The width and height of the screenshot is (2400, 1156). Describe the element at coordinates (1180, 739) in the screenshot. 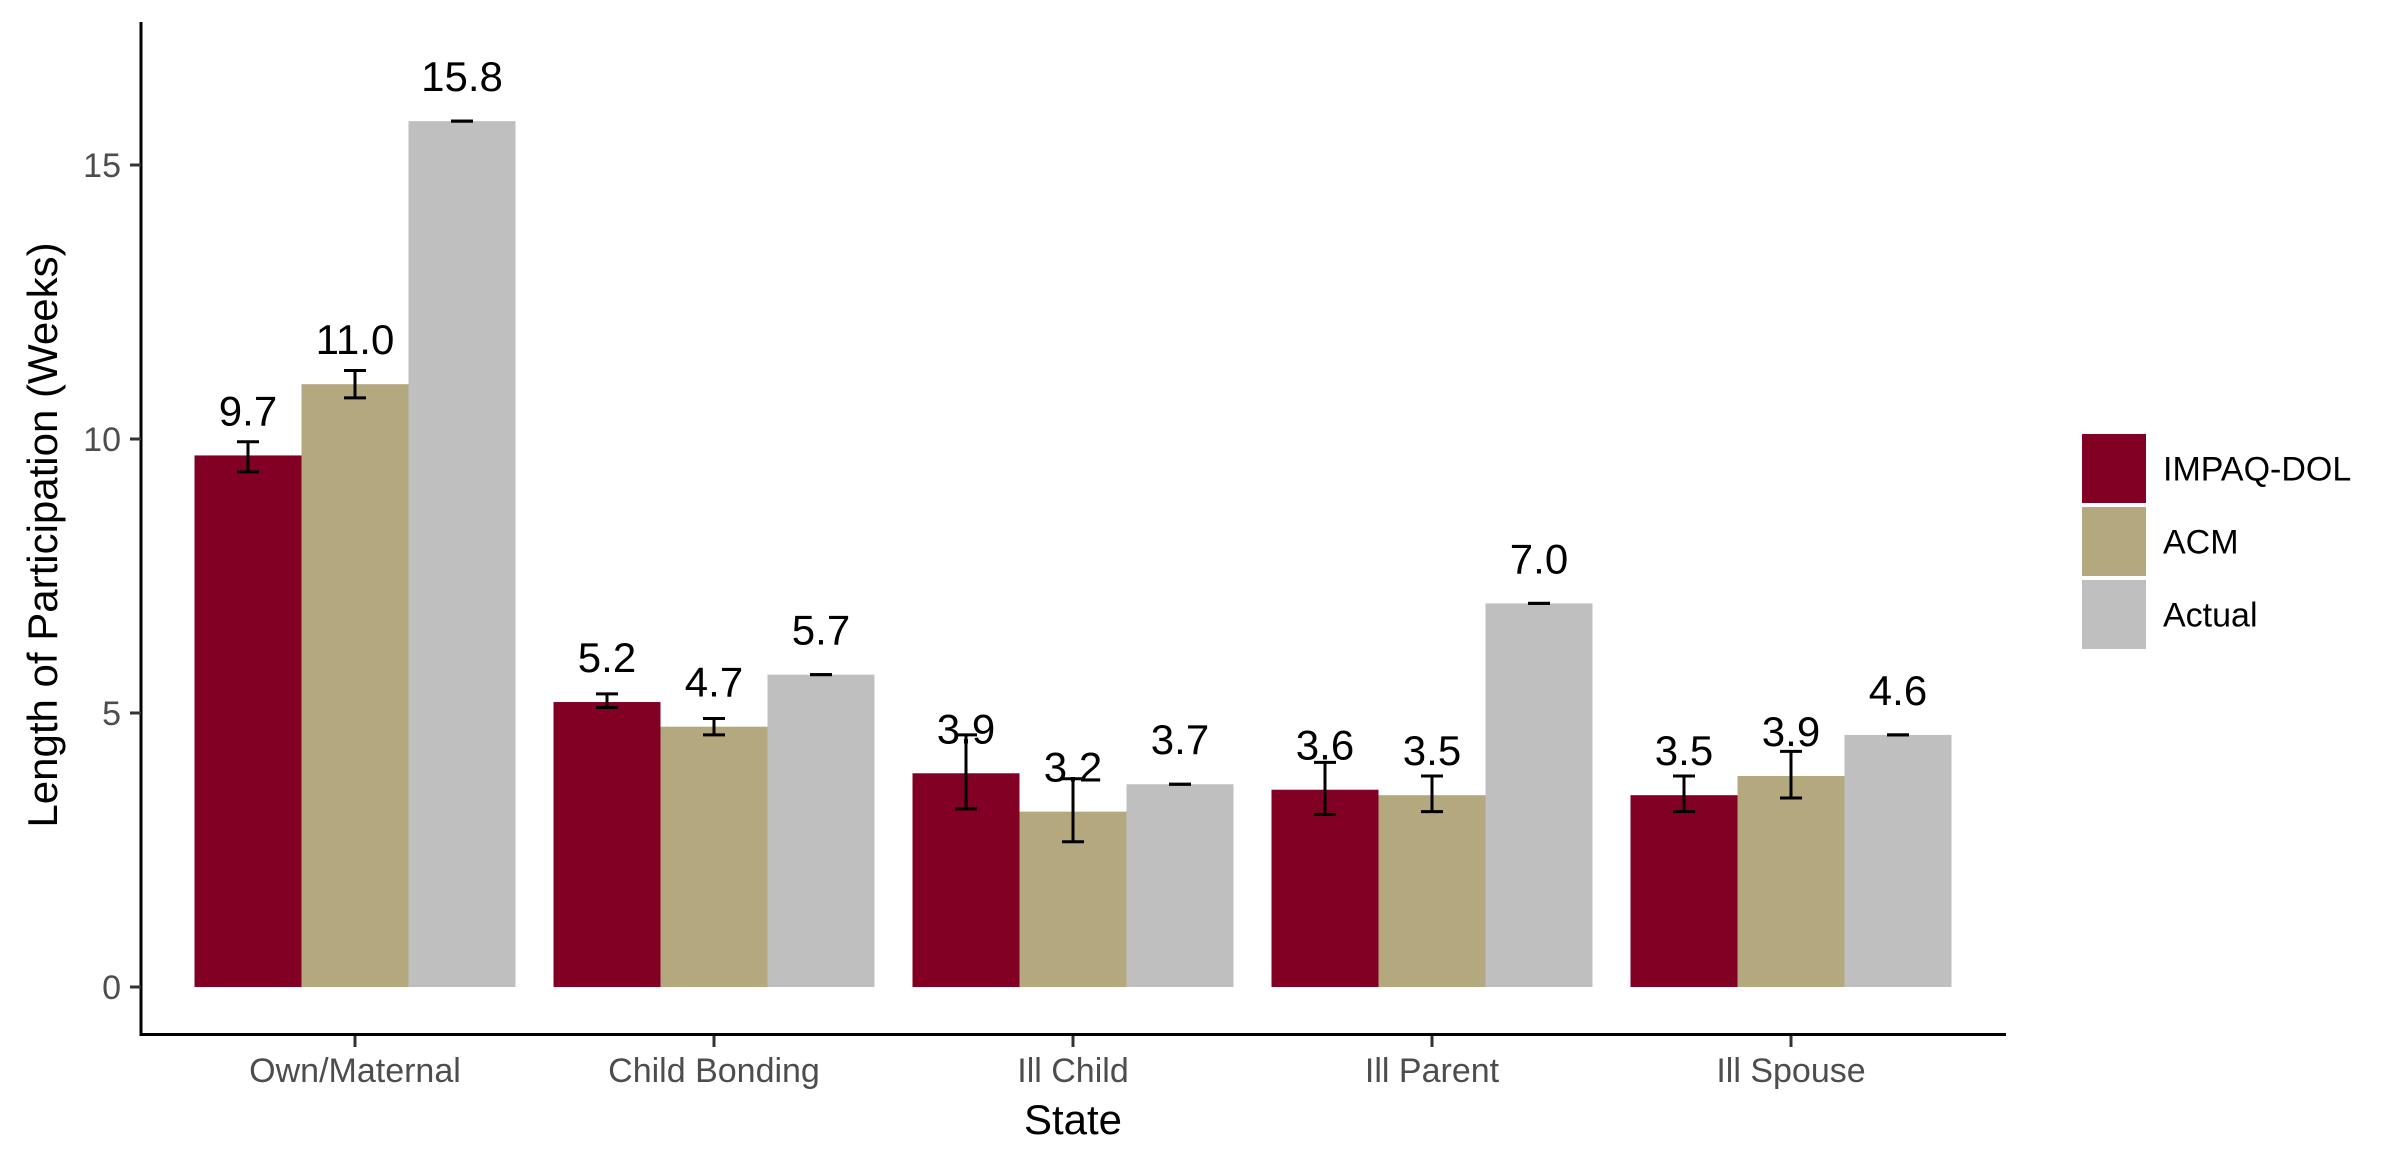

I see `bar-value-label: 3.7` at that location.